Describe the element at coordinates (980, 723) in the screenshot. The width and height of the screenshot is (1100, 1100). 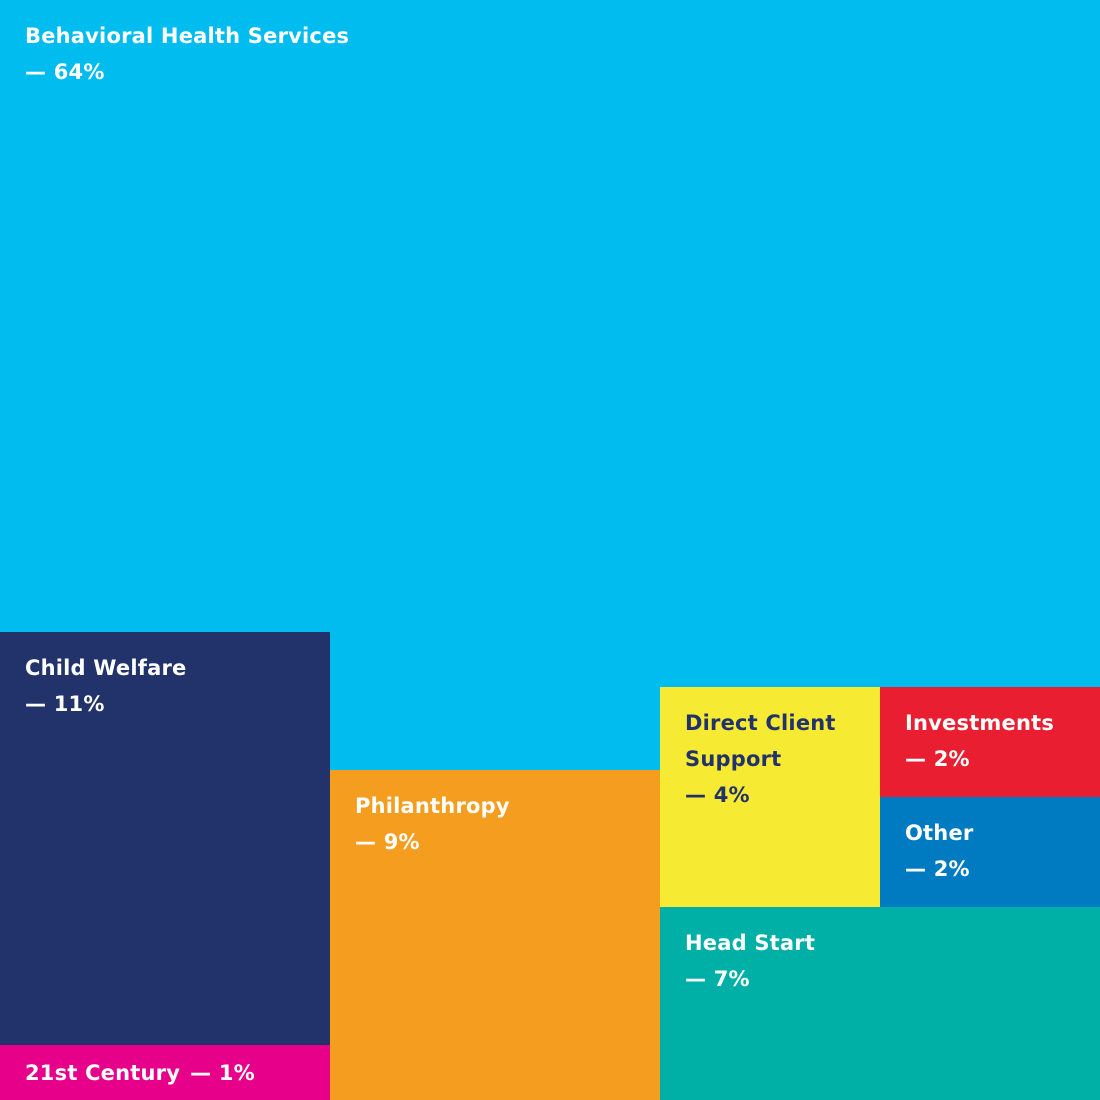
I see `category-name: Investments` at that location.